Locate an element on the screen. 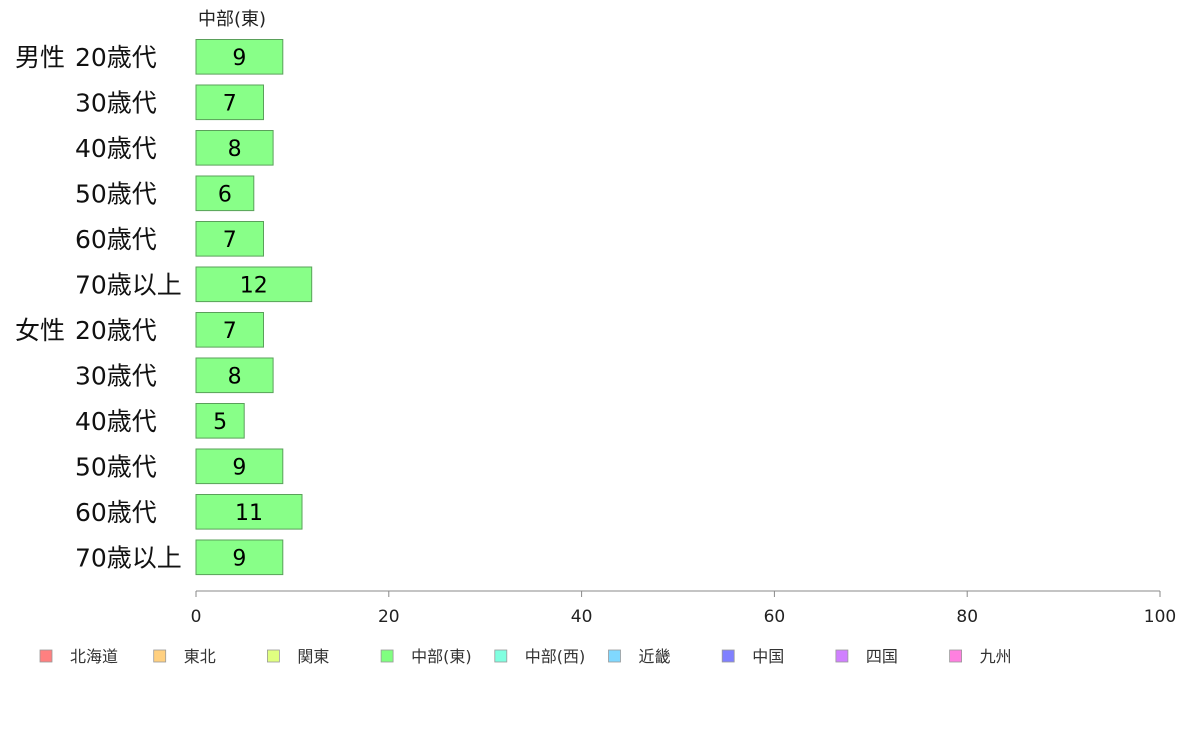 The width and height of the screenshot is (1188, 736). legend-label: 中部(西) is located at coordinates (555, 656).